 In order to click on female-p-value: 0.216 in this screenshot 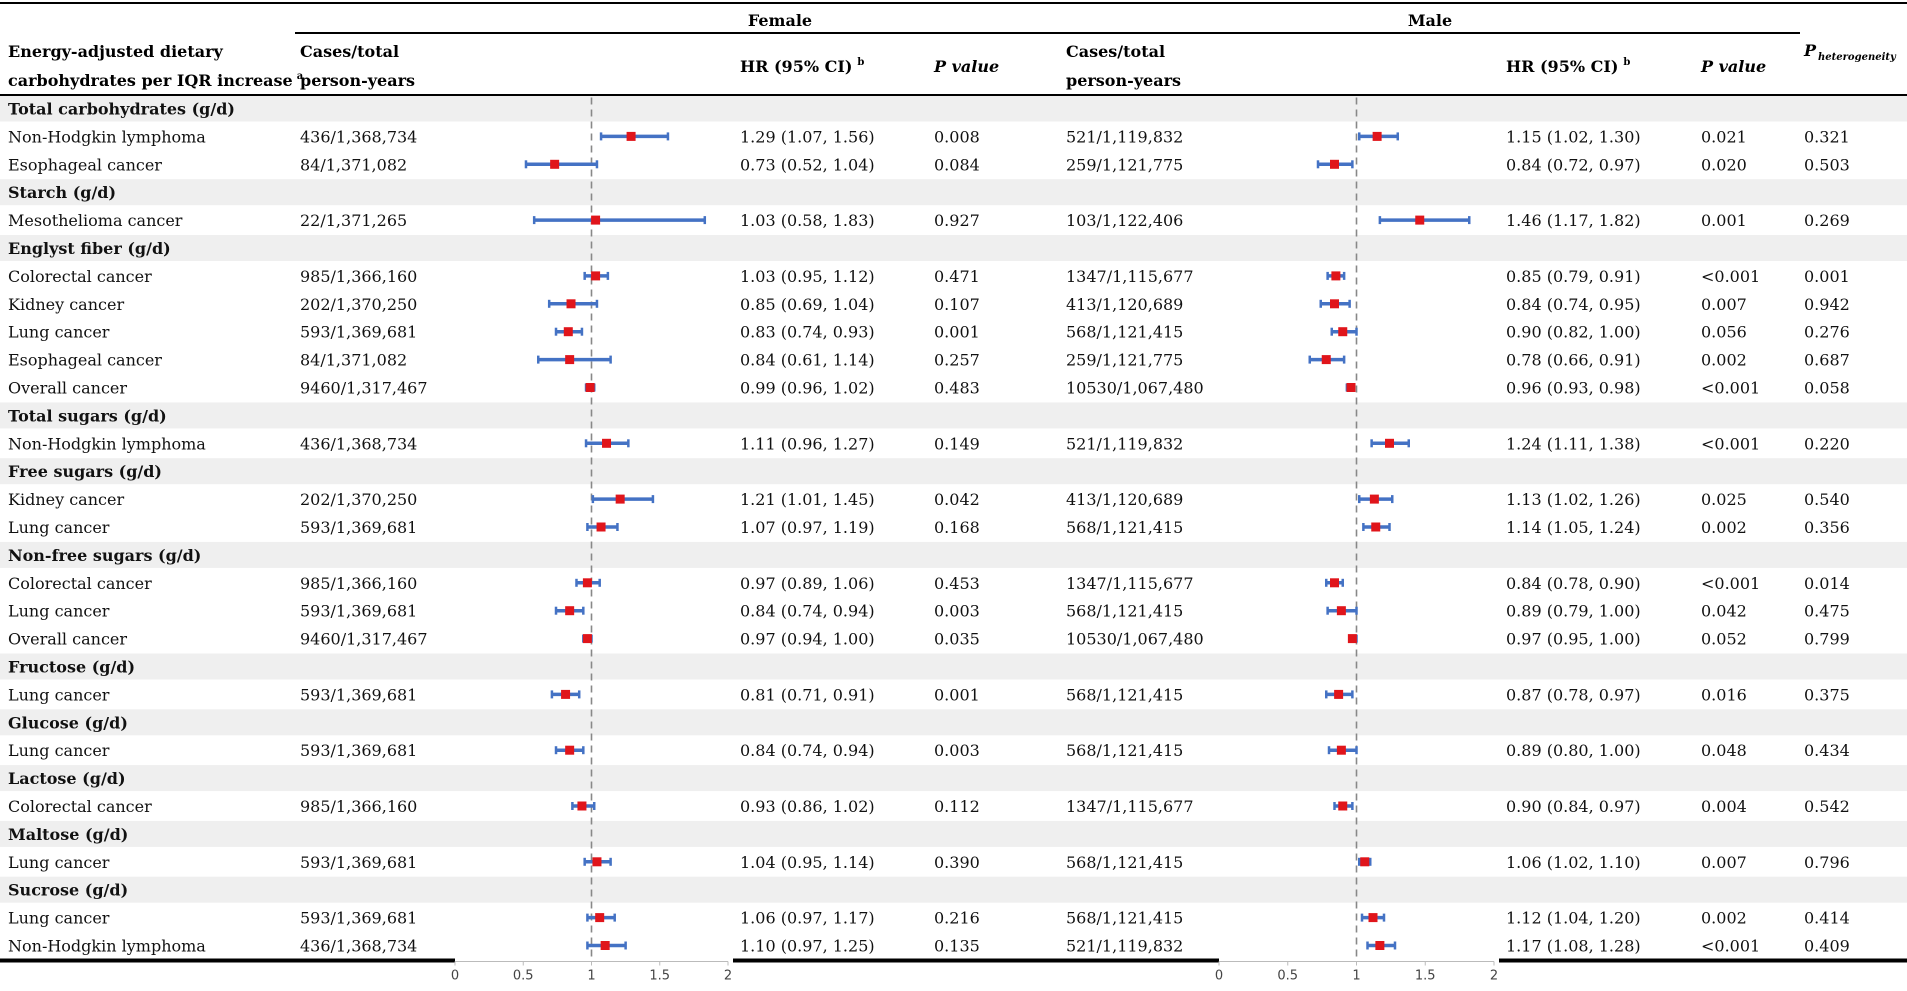, I will do `click(957, 918)`.